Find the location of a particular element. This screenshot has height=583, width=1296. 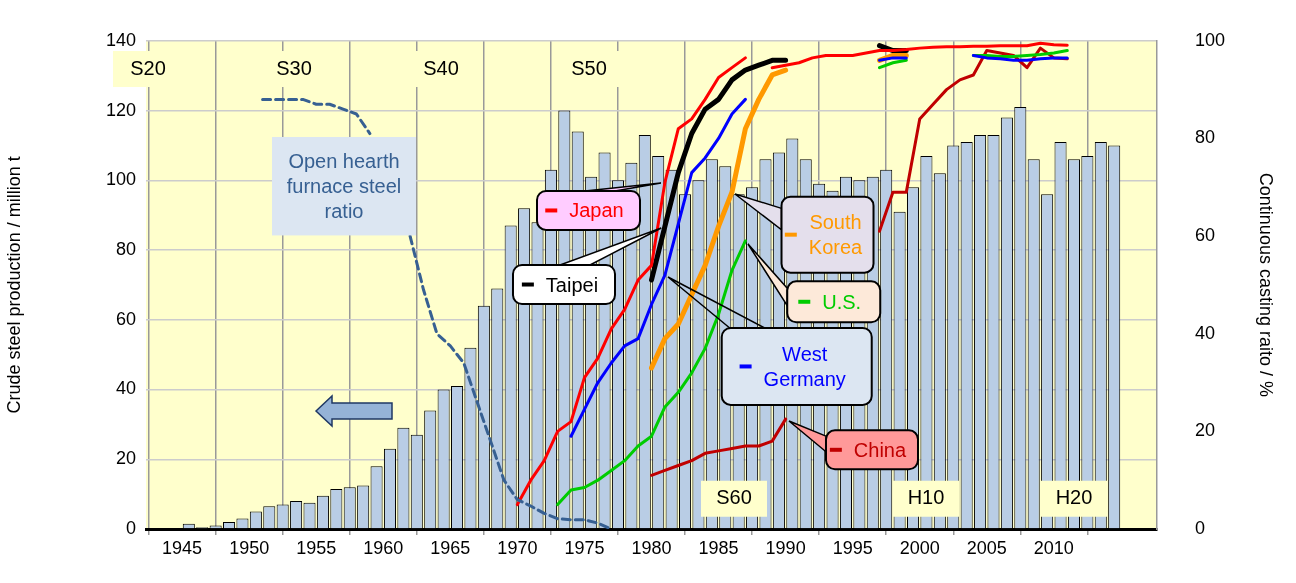

y-tick-label: 100 is located at coordinates (120, 179).